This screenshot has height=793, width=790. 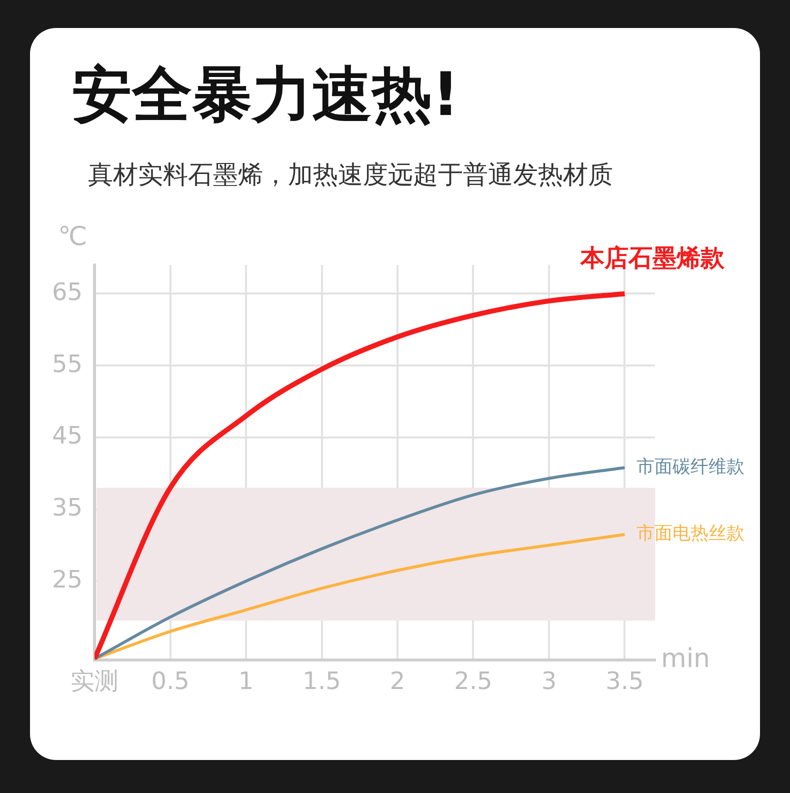 What do you see at coordinates (398, 680) in the screenshot?
I see `x-tick-label: 2` at bounding box center [398, 680].